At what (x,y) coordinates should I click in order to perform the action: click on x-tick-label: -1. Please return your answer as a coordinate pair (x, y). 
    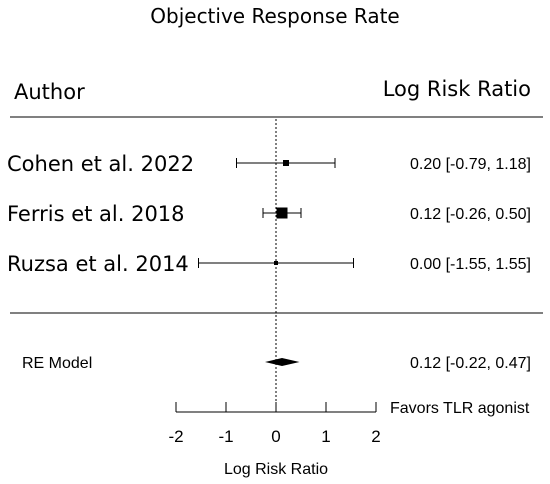
    Looking at the image, I should click on (225, 436).